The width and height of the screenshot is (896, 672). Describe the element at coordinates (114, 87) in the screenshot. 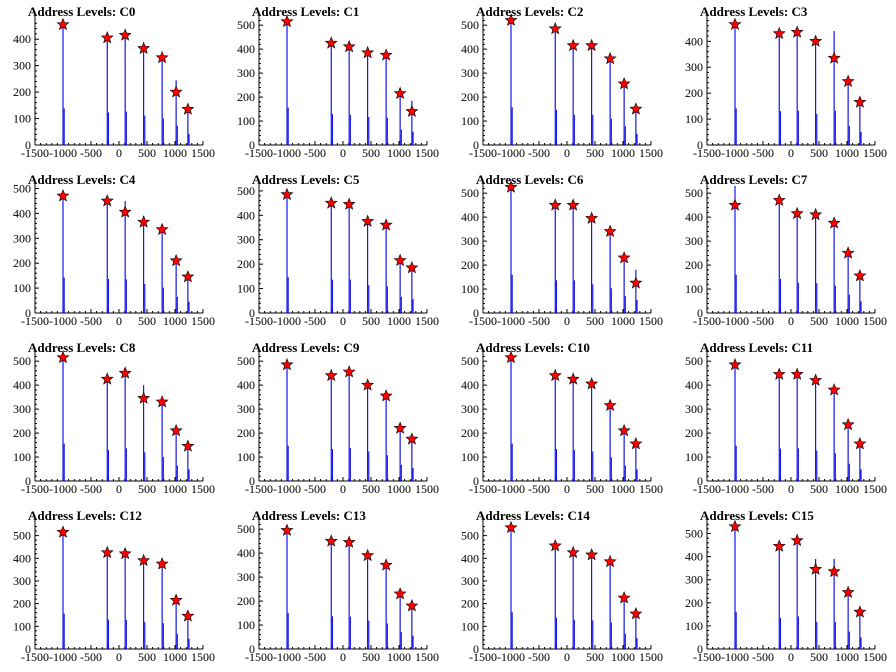

I see `chart-plot: 0 100 200 300 400 -1500 -1000 -500 0 500 1000 1500` at that location.